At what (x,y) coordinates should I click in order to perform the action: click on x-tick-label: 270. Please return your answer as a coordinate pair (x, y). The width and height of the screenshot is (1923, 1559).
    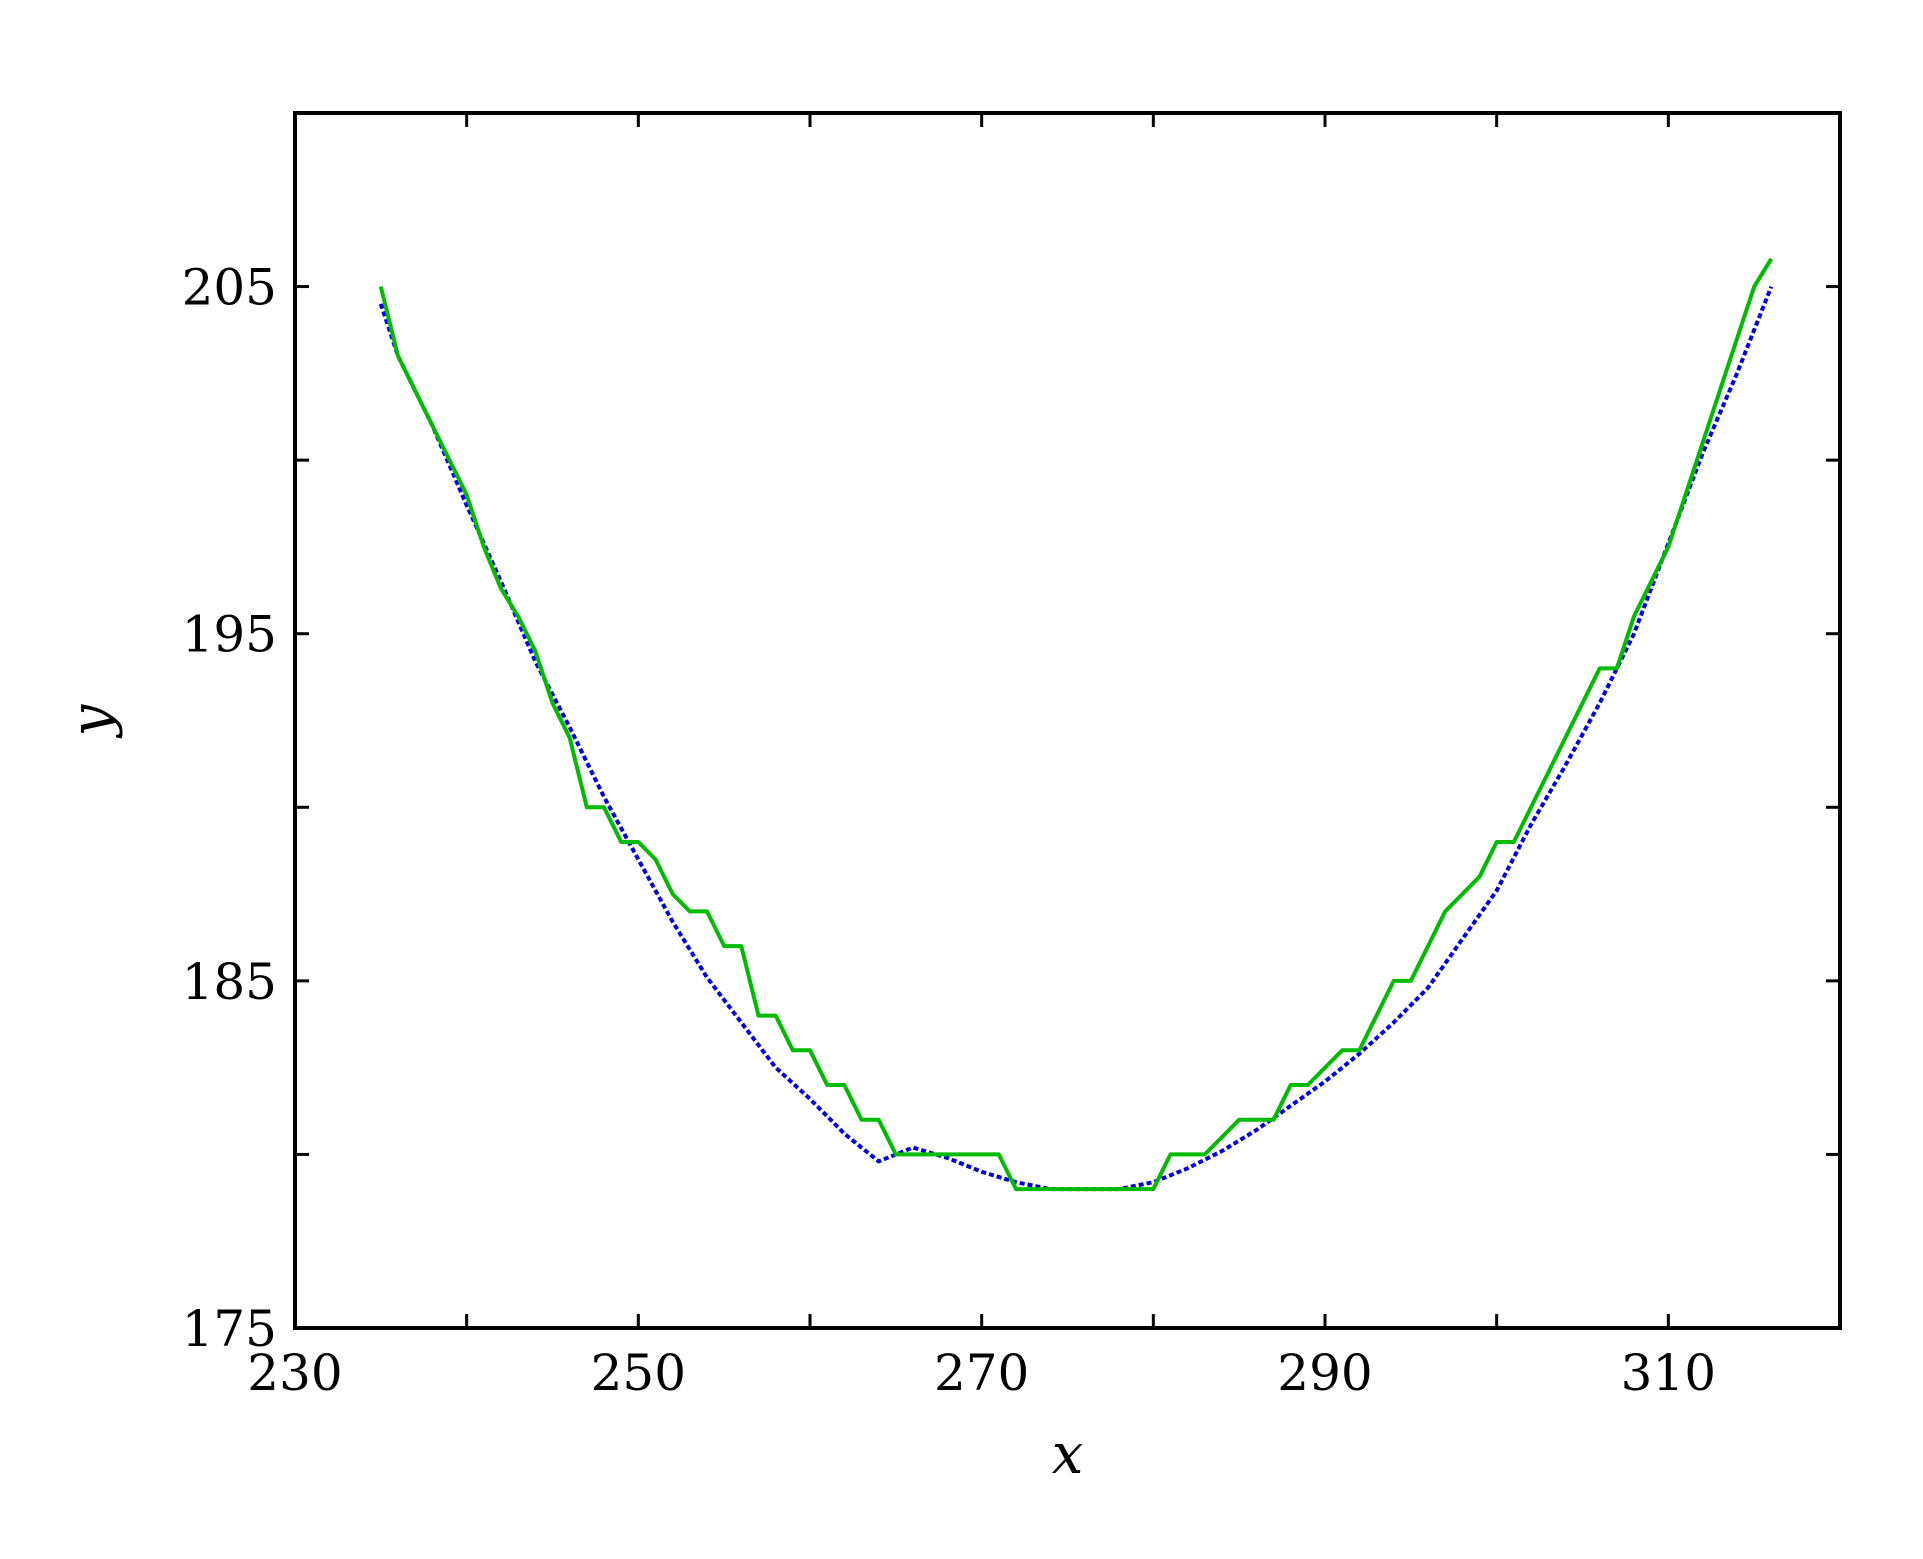
    Looking at the image, I should click on (981, 1373).